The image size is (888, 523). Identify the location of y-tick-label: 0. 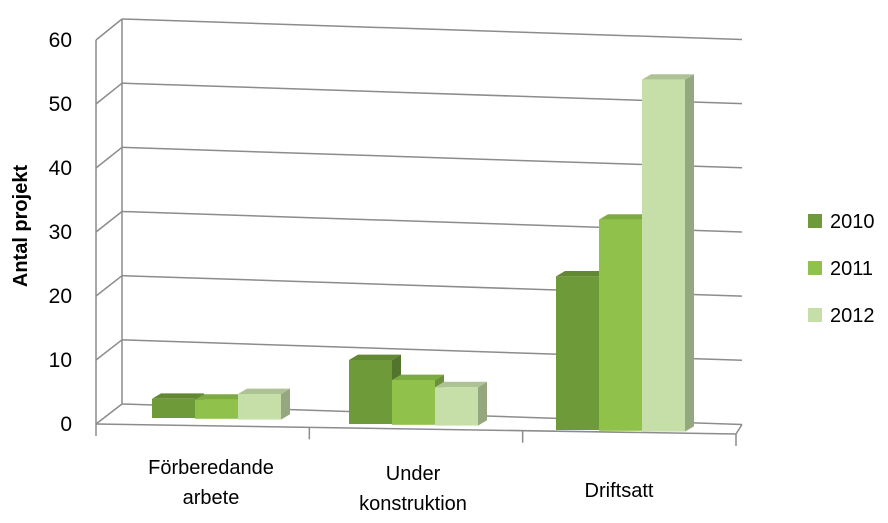
(66, 424).